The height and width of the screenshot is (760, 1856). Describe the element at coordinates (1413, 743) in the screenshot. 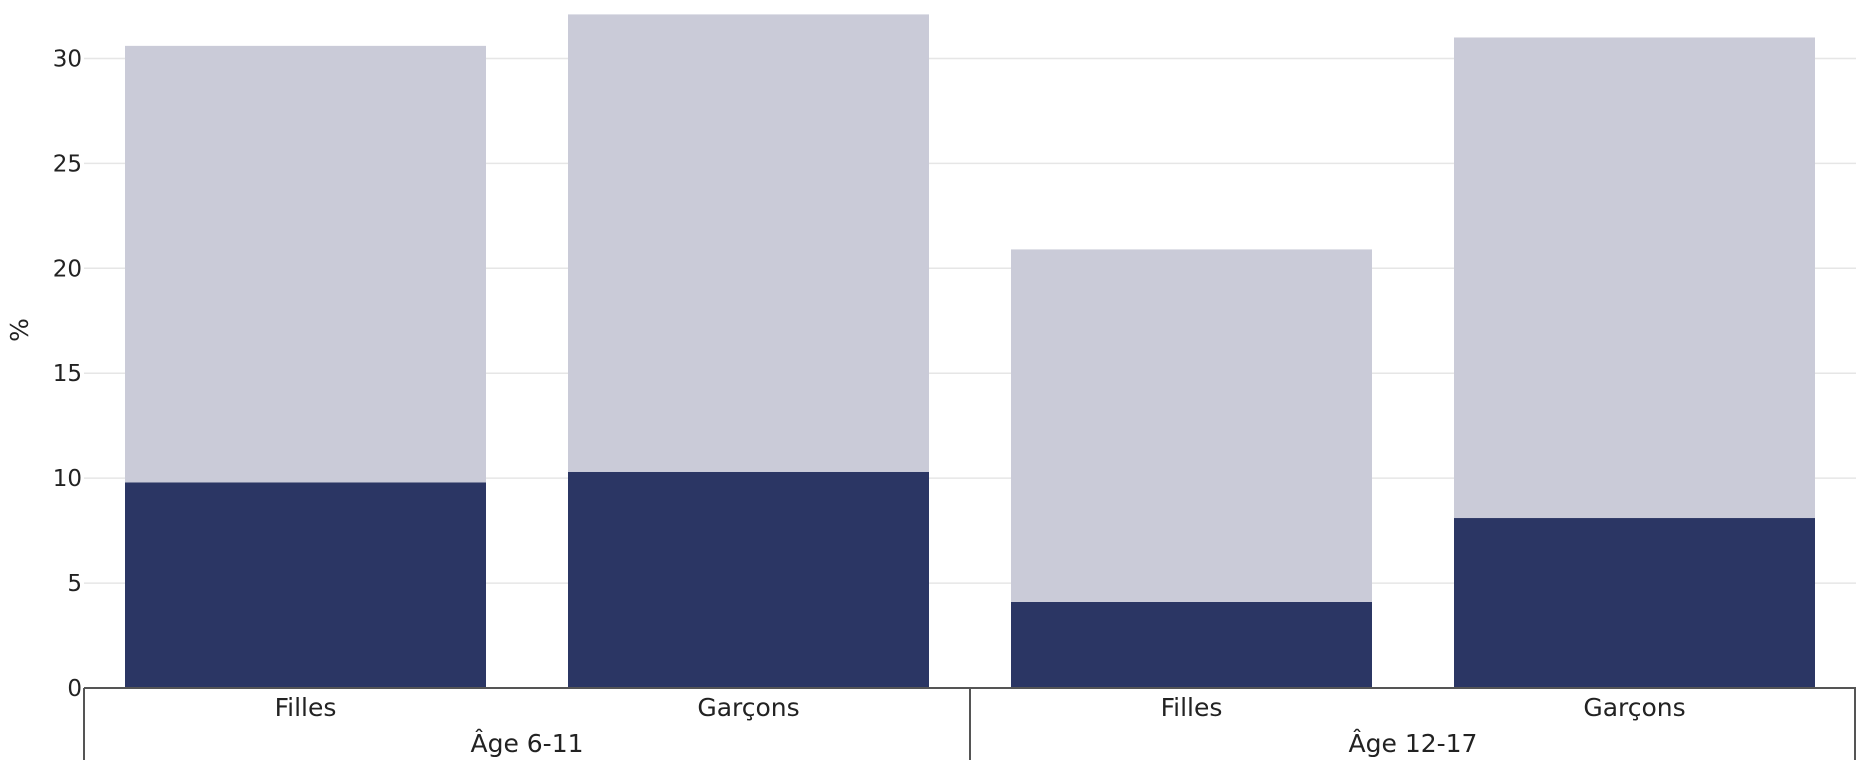

I see `x-group-label: Âge 12-17` at that location.